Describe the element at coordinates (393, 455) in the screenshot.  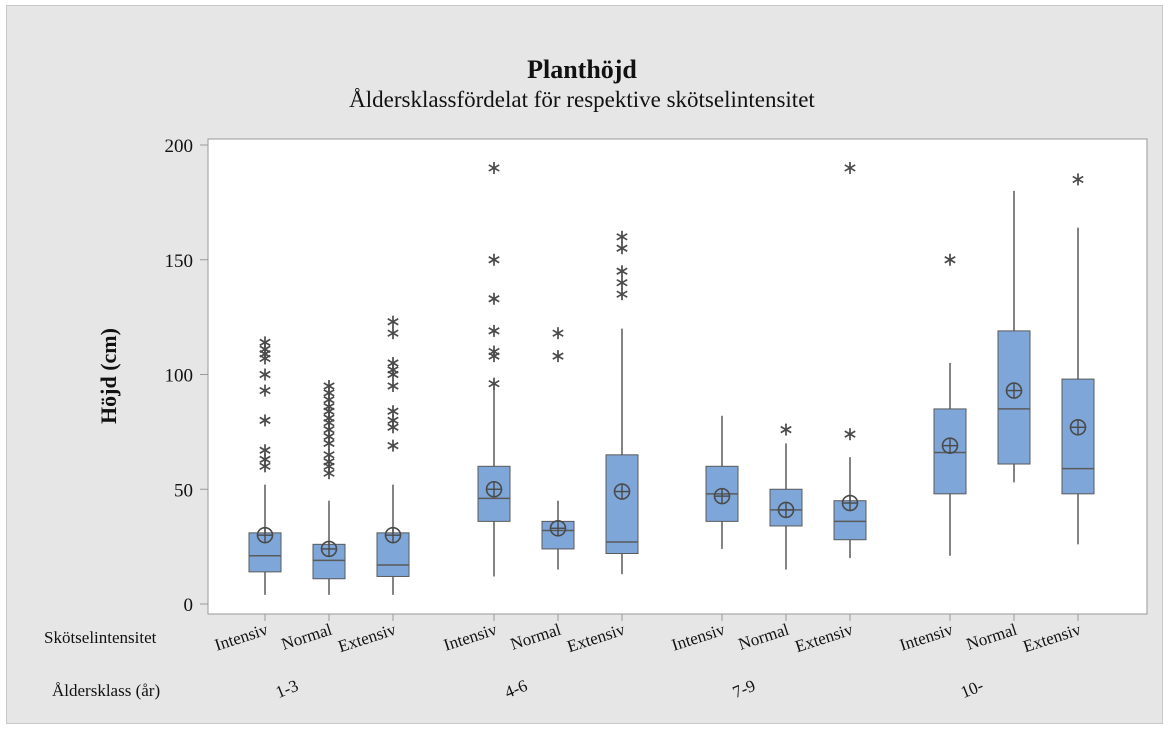
I see `box-1-3-extensiv` at that location.